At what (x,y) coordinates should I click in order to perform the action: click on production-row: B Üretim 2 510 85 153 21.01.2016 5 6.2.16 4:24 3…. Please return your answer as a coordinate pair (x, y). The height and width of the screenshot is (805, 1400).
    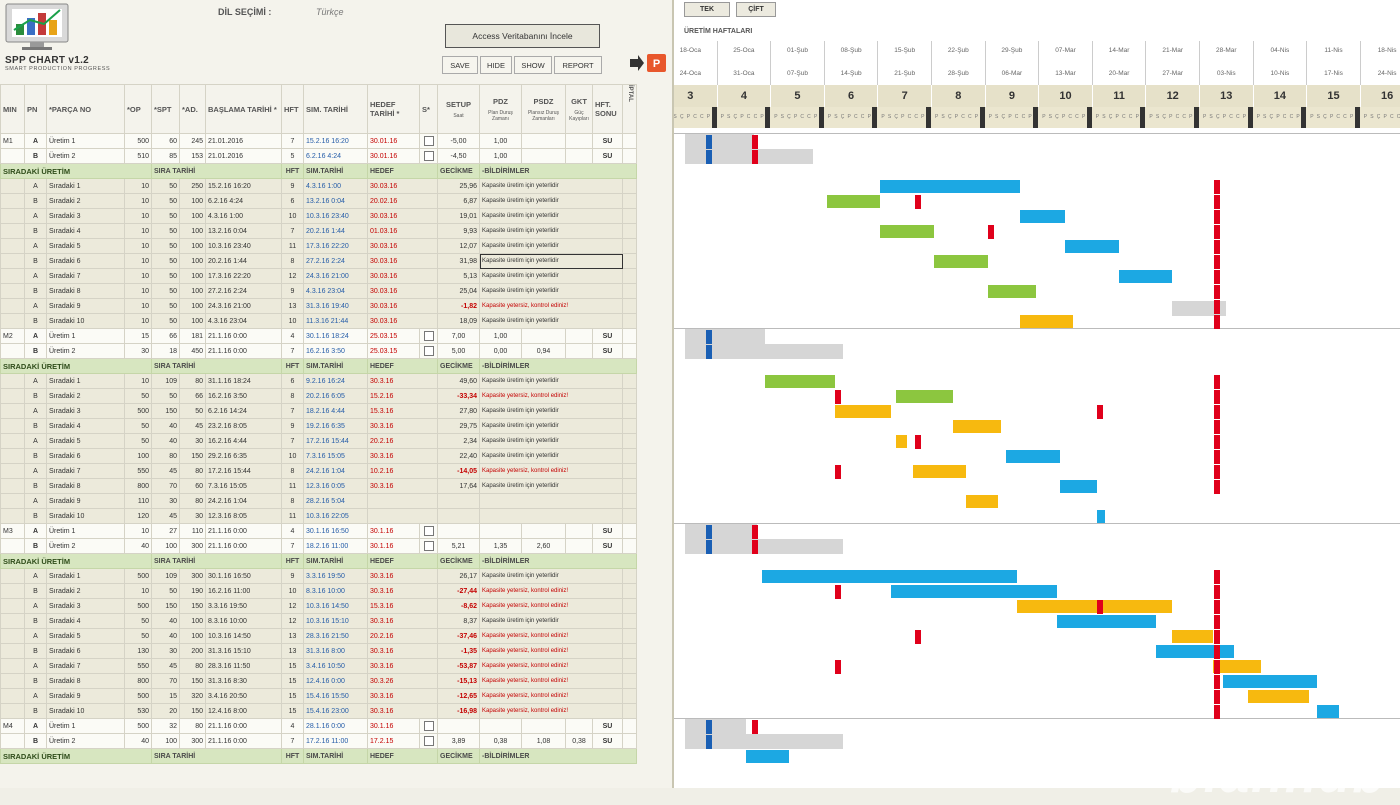
    Looking at the image, I should click on (318, 156).